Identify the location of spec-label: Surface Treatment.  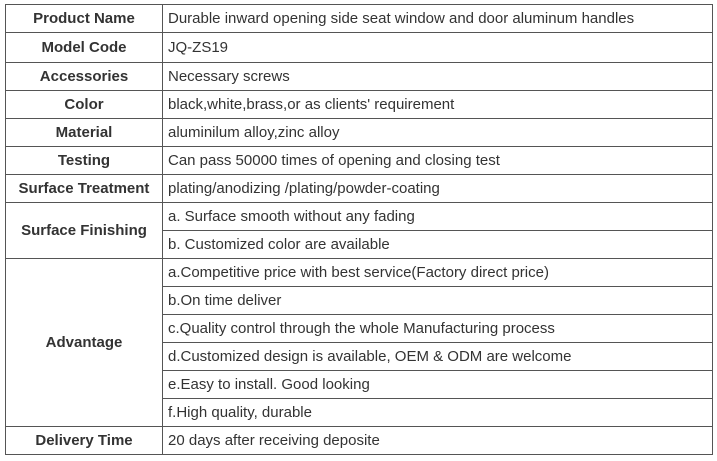
(84, 188).